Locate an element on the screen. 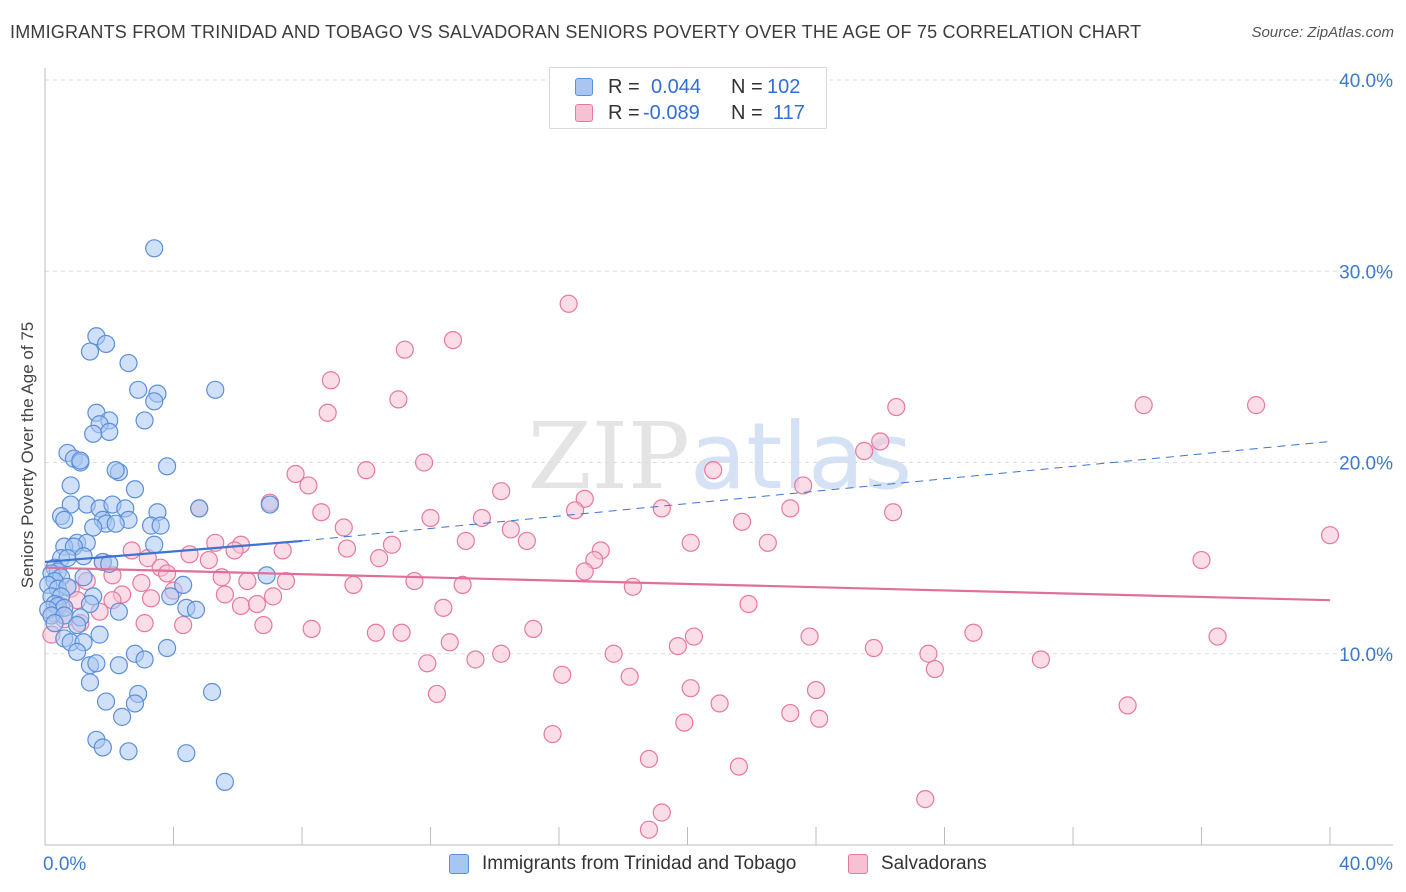 This screenshot has height=892, width=1406. stats-legend: R = 0.044 N = 102 R = -0.089 N = 117 is located at coordinates (688, 98).